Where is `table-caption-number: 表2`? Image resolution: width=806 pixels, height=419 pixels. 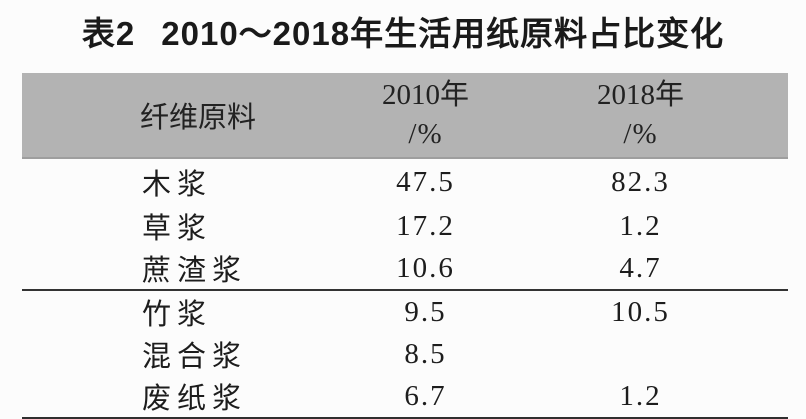 table-caption-number: 表2 is located at coordinates (108, 33).